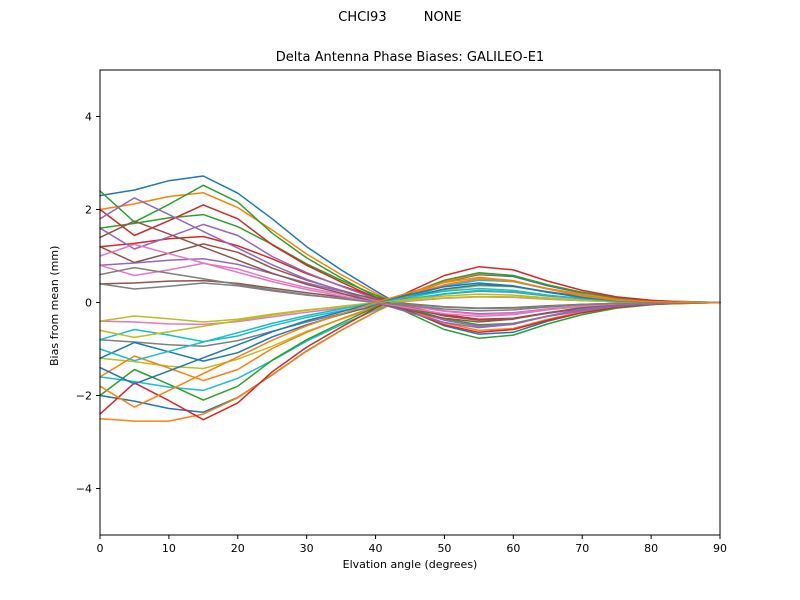 Image resolution: width=800 pixels, height=600 pixels. I want to click on x-tick-label: 30, so click(307, 548).